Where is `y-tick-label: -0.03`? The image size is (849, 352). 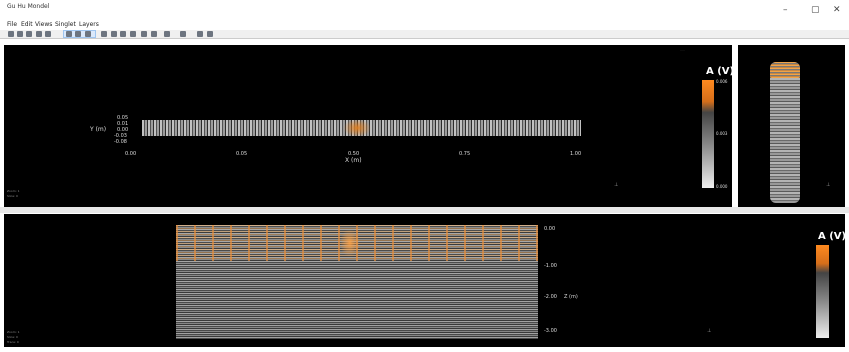 y-tick-label: -0.03 is located at coordinates (120, 136).